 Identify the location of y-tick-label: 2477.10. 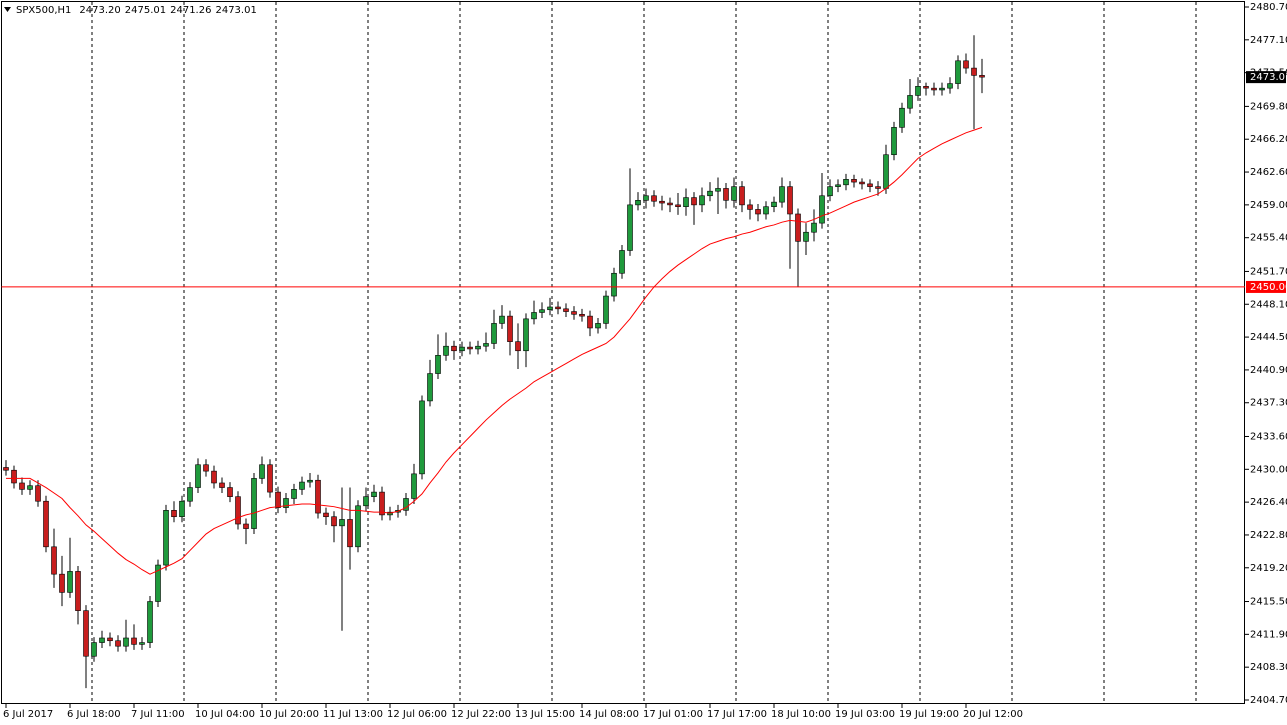
(1268, 40).